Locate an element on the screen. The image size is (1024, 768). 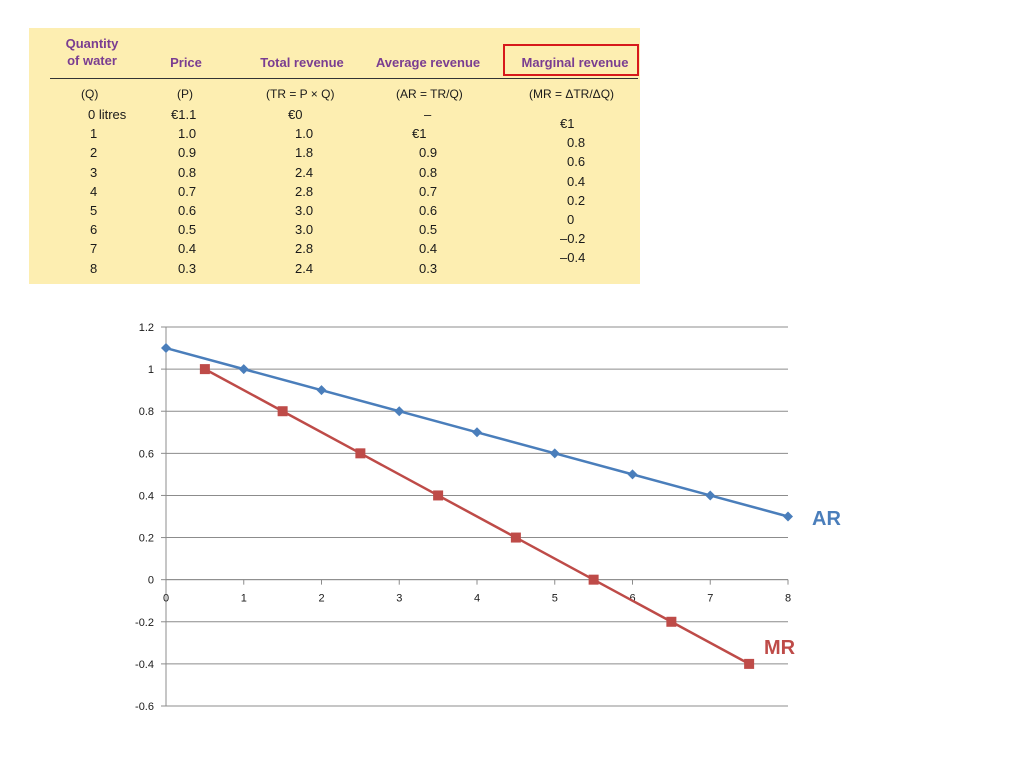
cell-p-0: €1.1 is located at coordinates (184, 114).